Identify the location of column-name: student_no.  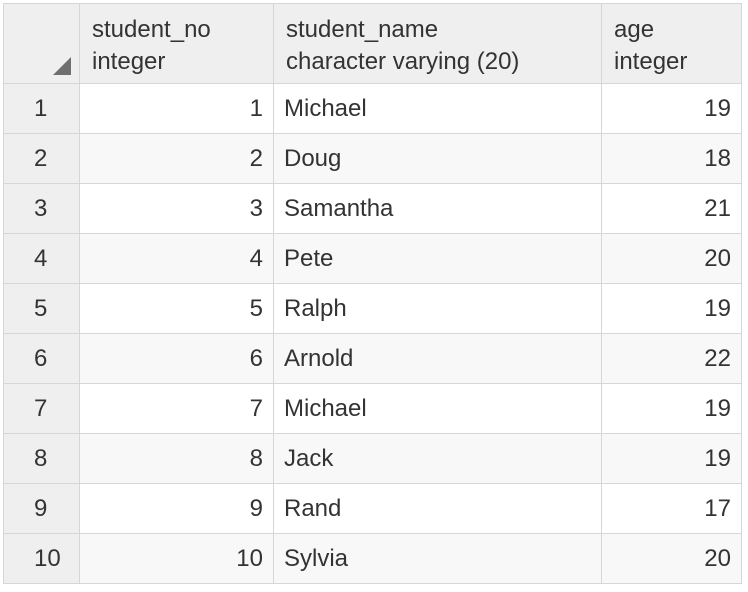
(151, 29).